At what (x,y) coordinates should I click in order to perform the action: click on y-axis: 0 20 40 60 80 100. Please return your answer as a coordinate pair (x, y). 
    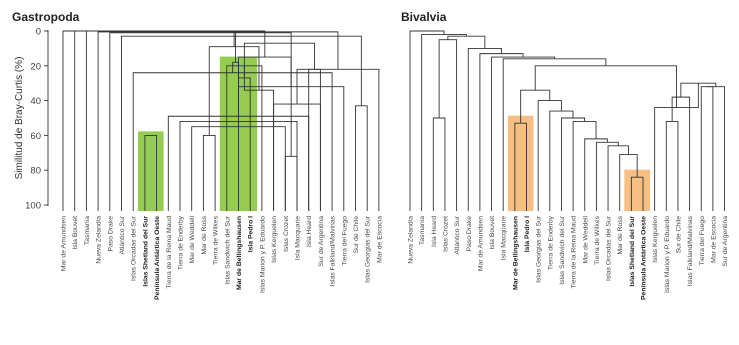
    Looking at the image, I should click on (37, 119).